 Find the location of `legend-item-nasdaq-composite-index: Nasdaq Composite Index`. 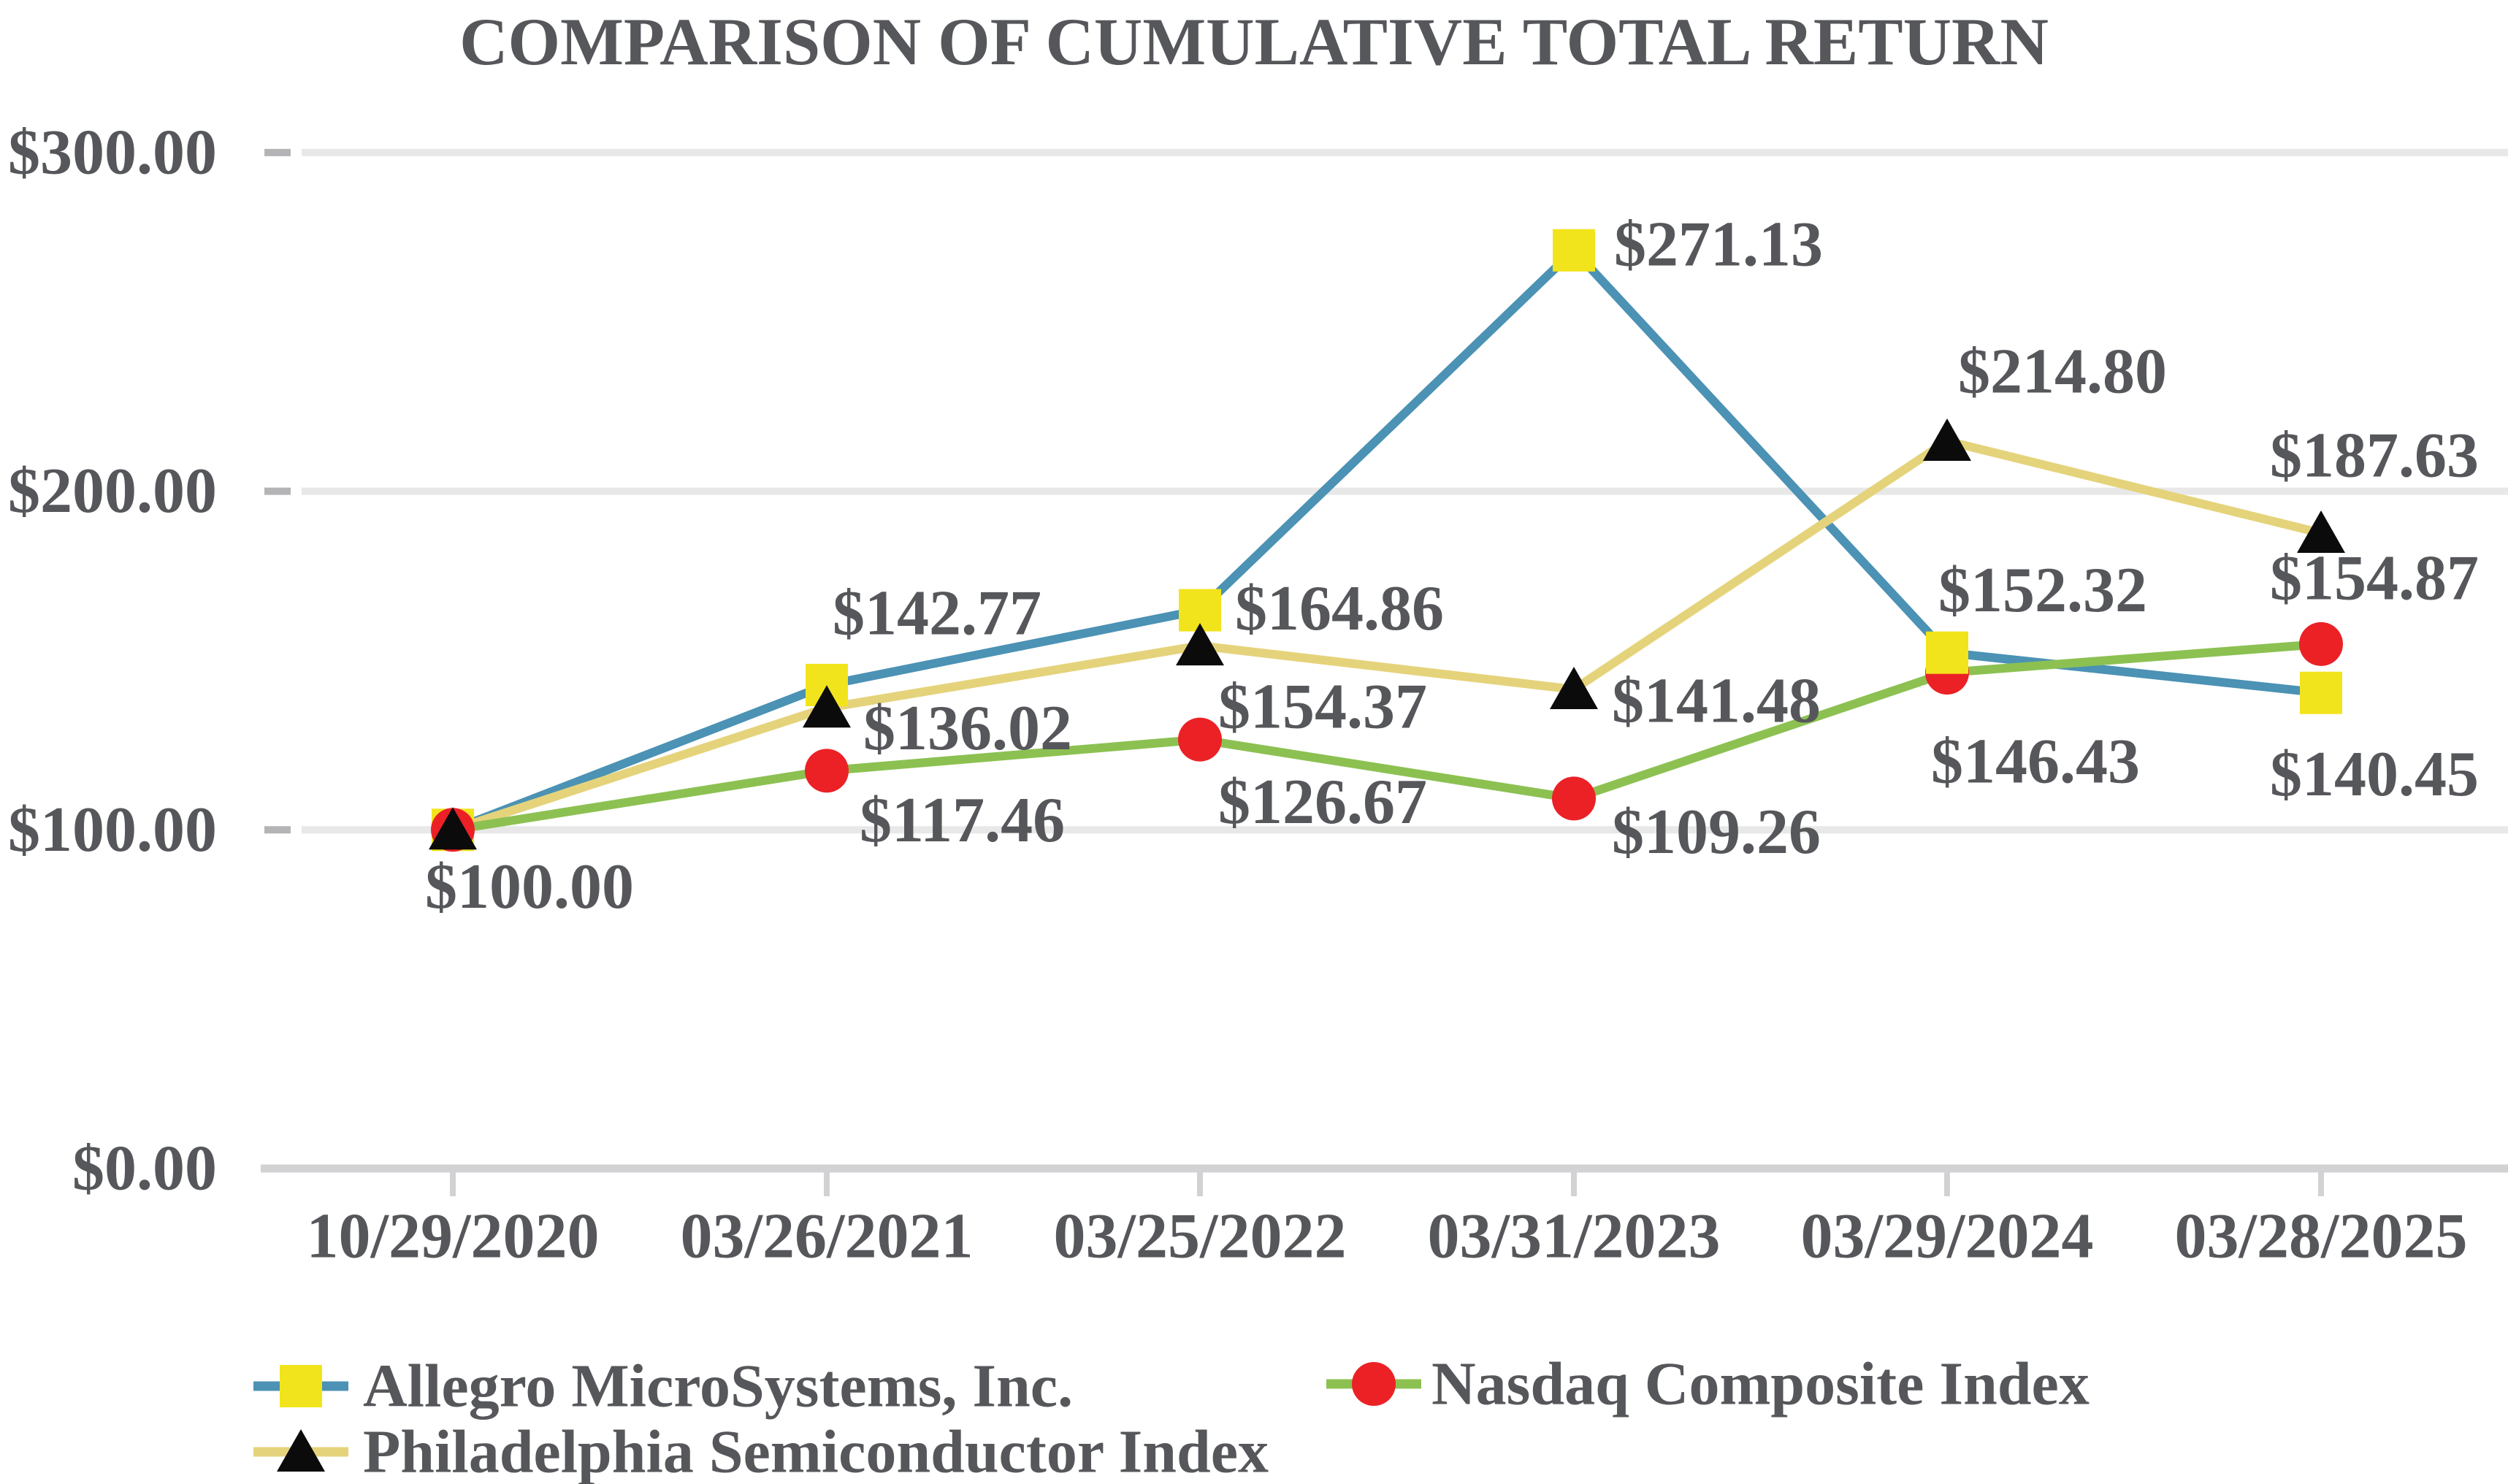

legend-item-nasdaq-composite-index: Nasdaq Composite Index is located at coordinates (1708, 1384).